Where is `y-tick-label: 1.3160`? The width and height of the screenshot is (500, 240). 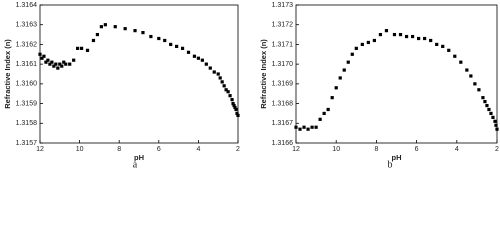
y-tick-label: 1.3160 is located at coordinates (27, 84).